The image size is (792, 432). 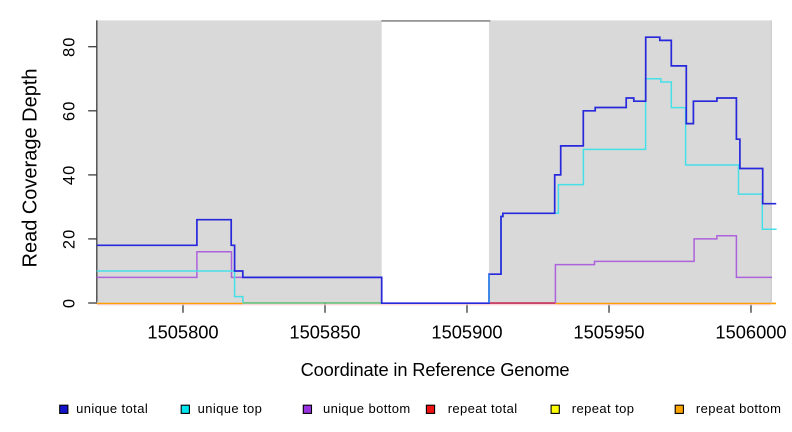 What do you see at coordinates (31, 167) in the screenshot?
I see `svg-text: Read Coverage Depth` at bounding box center [31, 167].